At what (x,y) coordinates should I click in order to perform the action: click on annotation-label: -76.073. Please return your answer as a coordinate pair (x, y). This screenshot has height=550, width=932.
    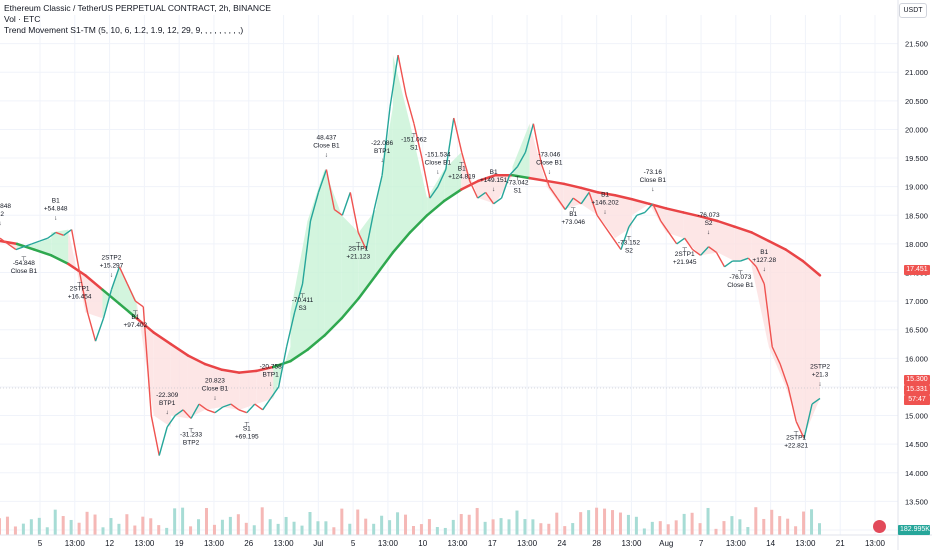
    Looking at the image, I should click on (740, 277).